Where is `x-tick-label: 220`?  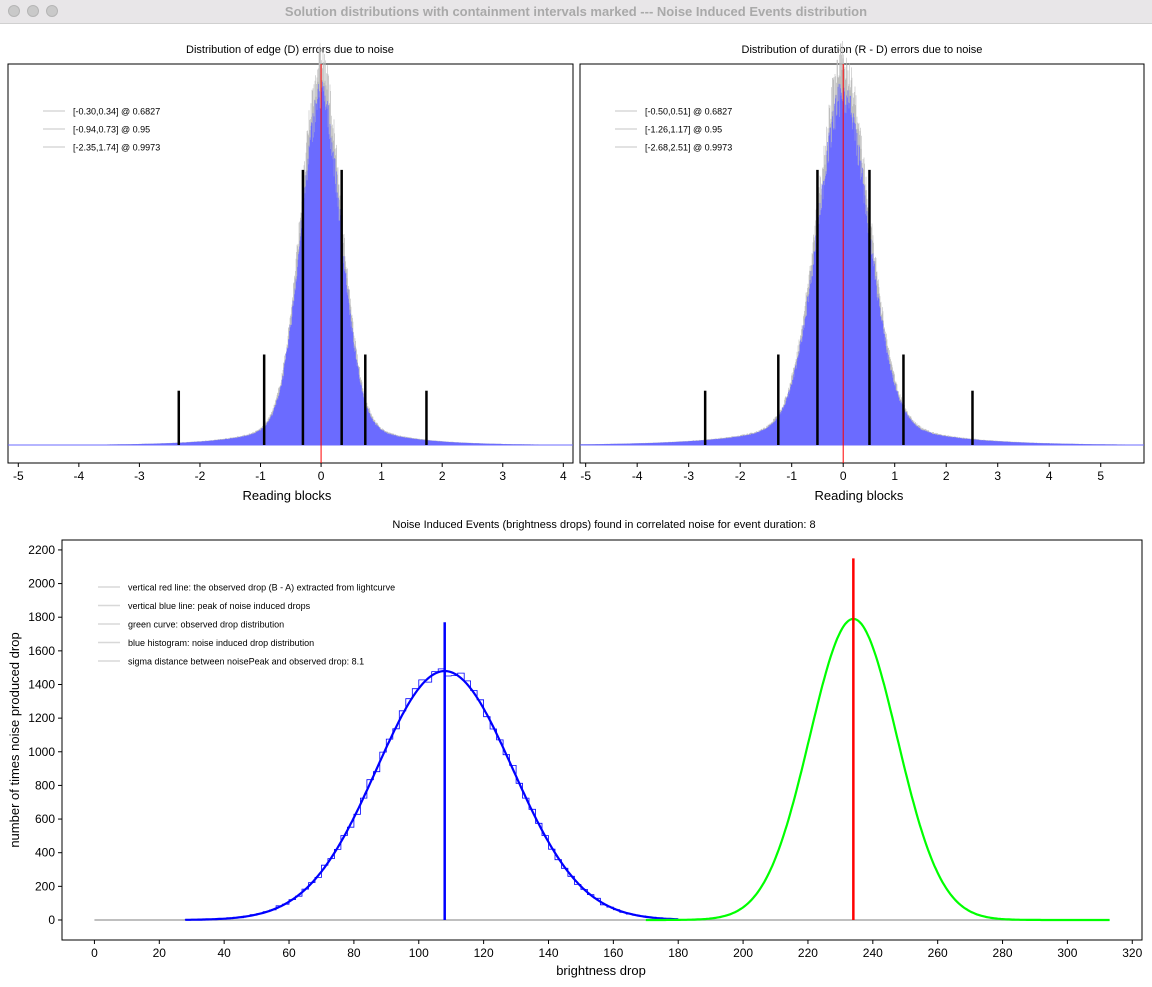 x-tick-label: 220 is located at coordinates (808, 953).